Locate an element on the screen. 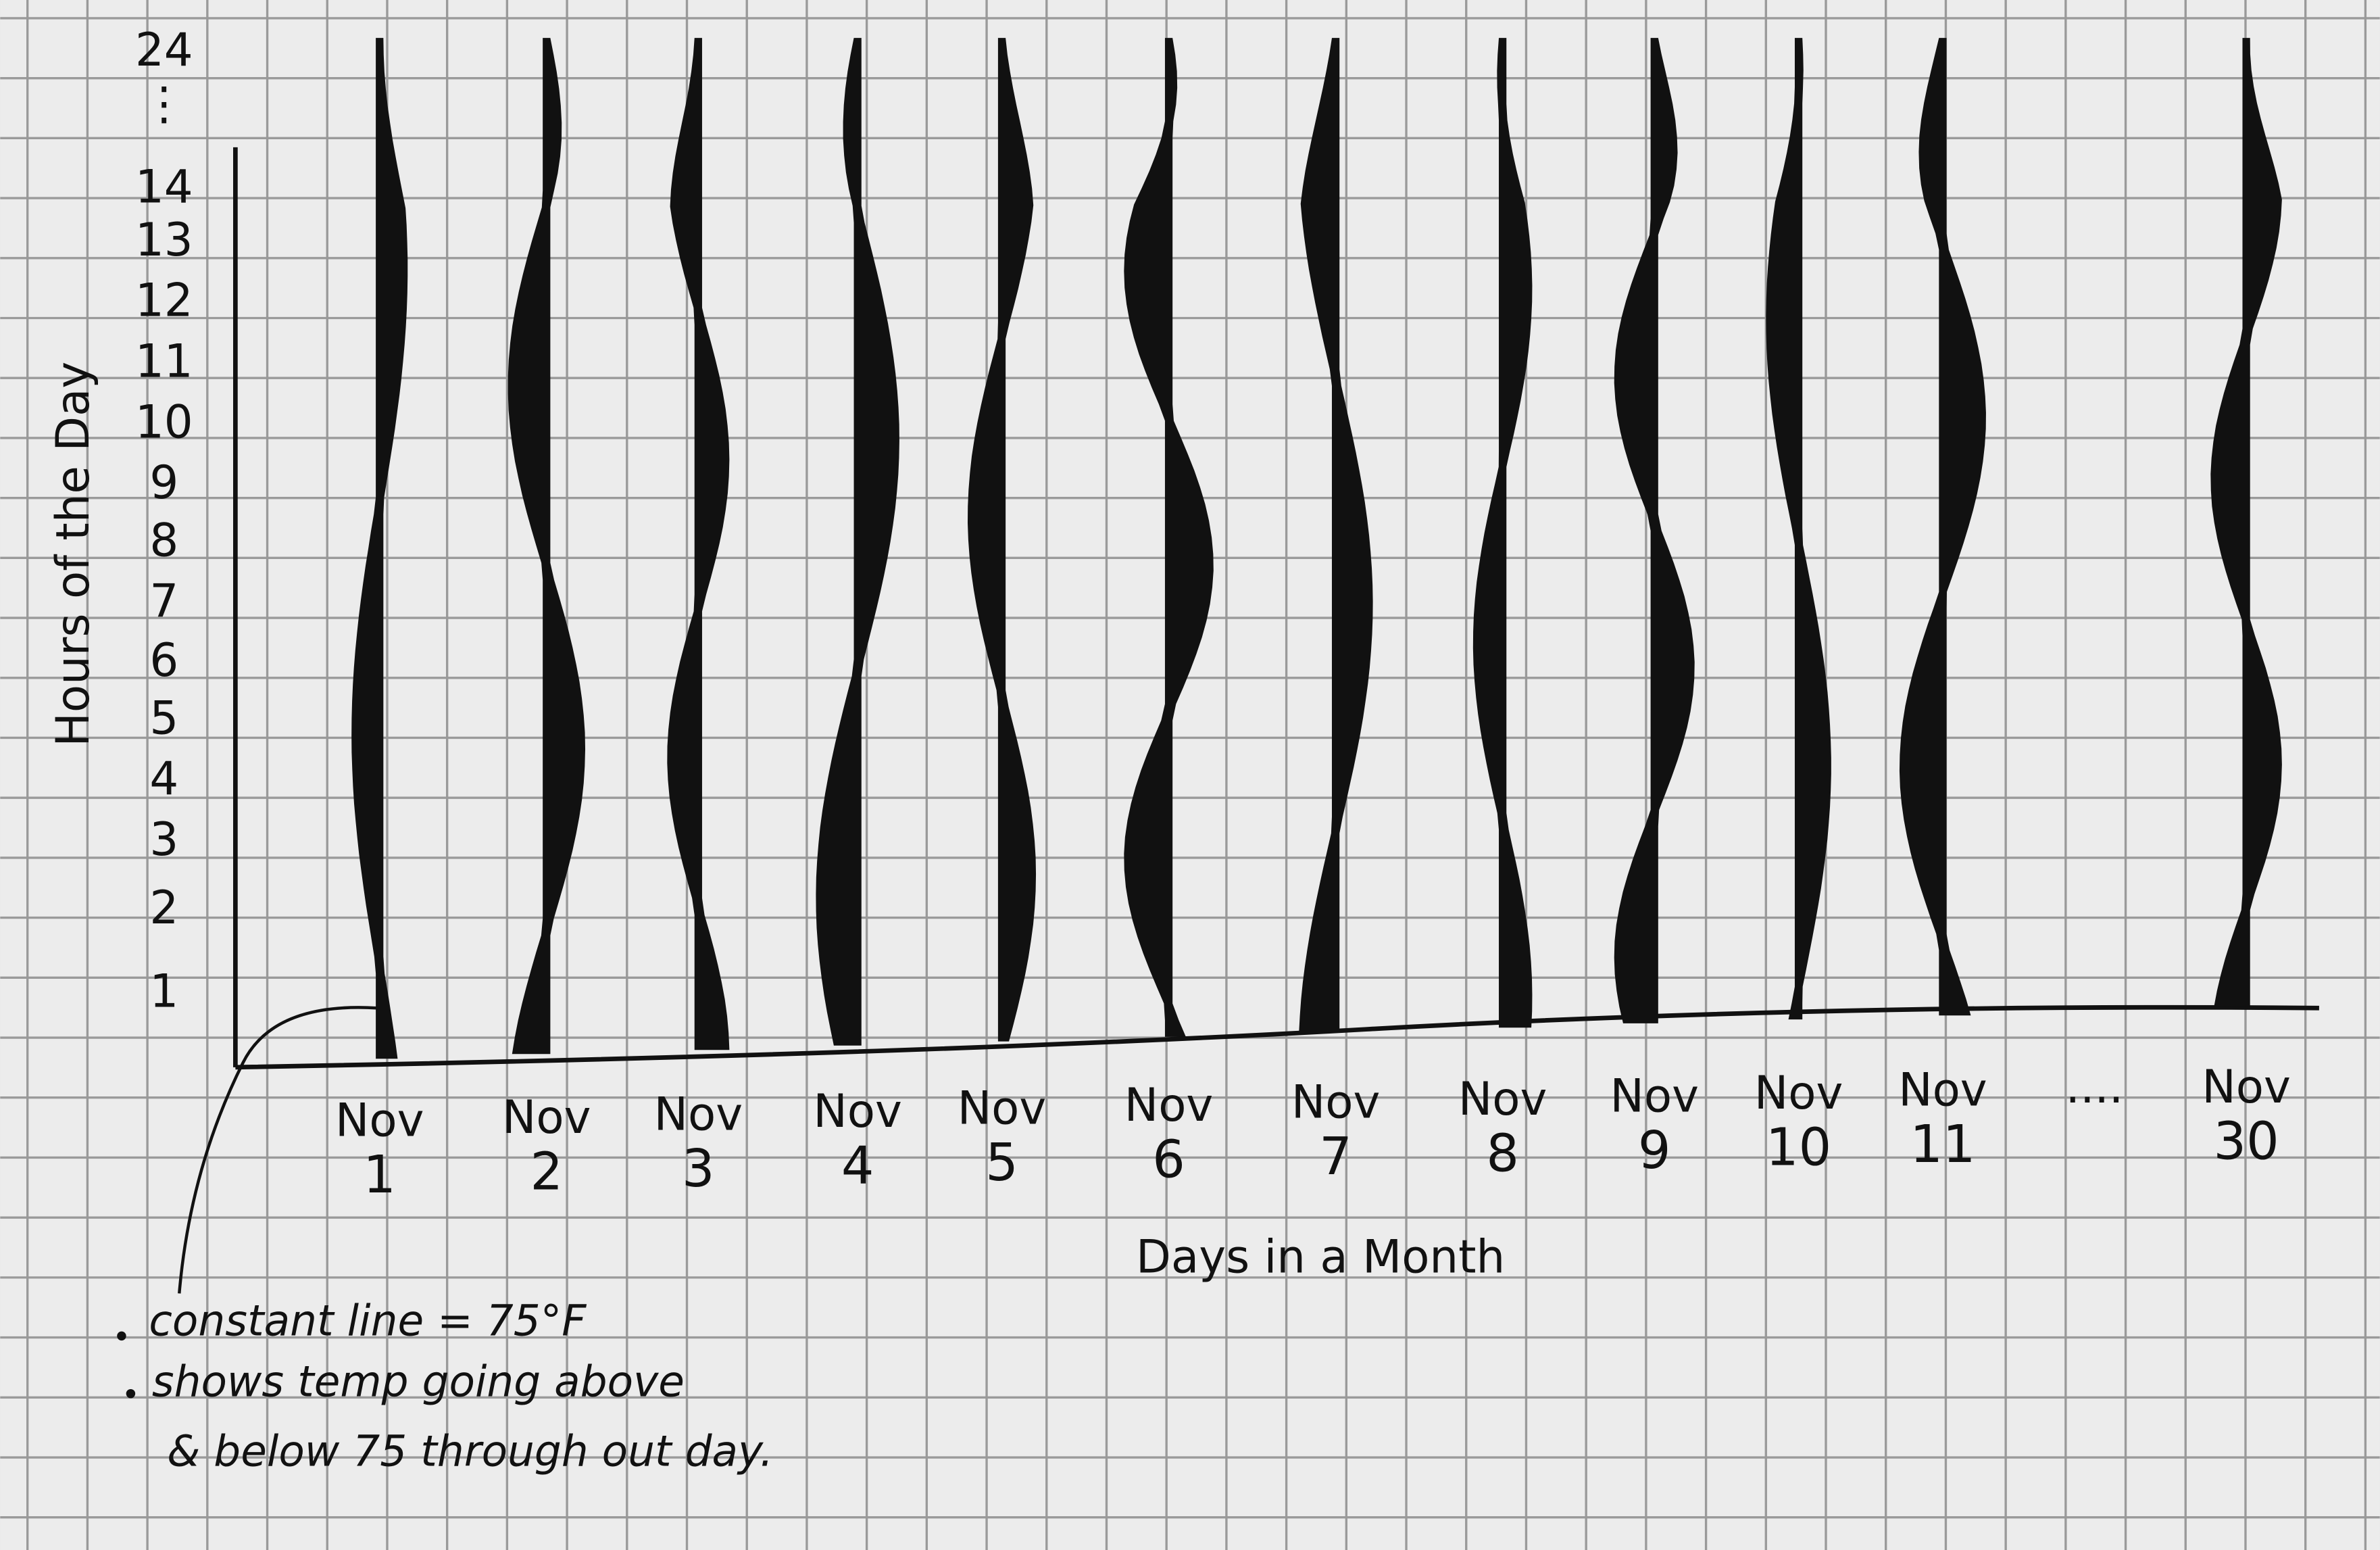  day-number: 7 is located at coordinates (1335, 1157).